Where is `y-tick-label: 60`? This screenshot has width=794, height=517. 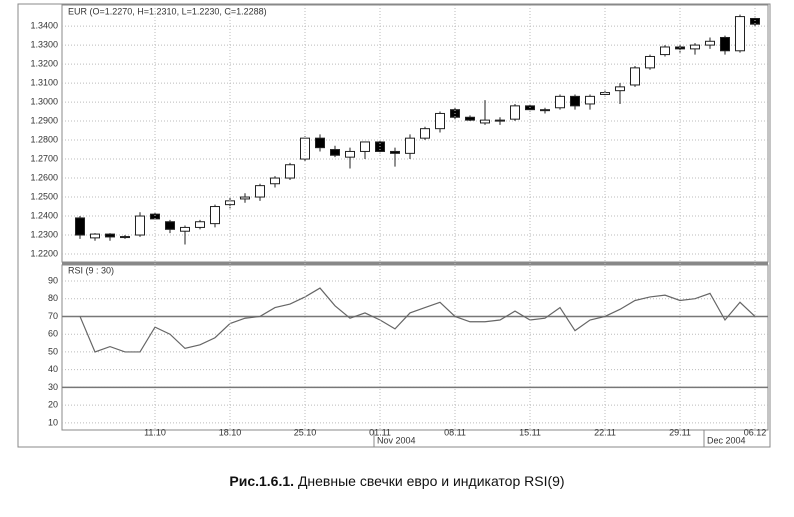 y-tick-label: 60 is located at coordinates (53, 334).